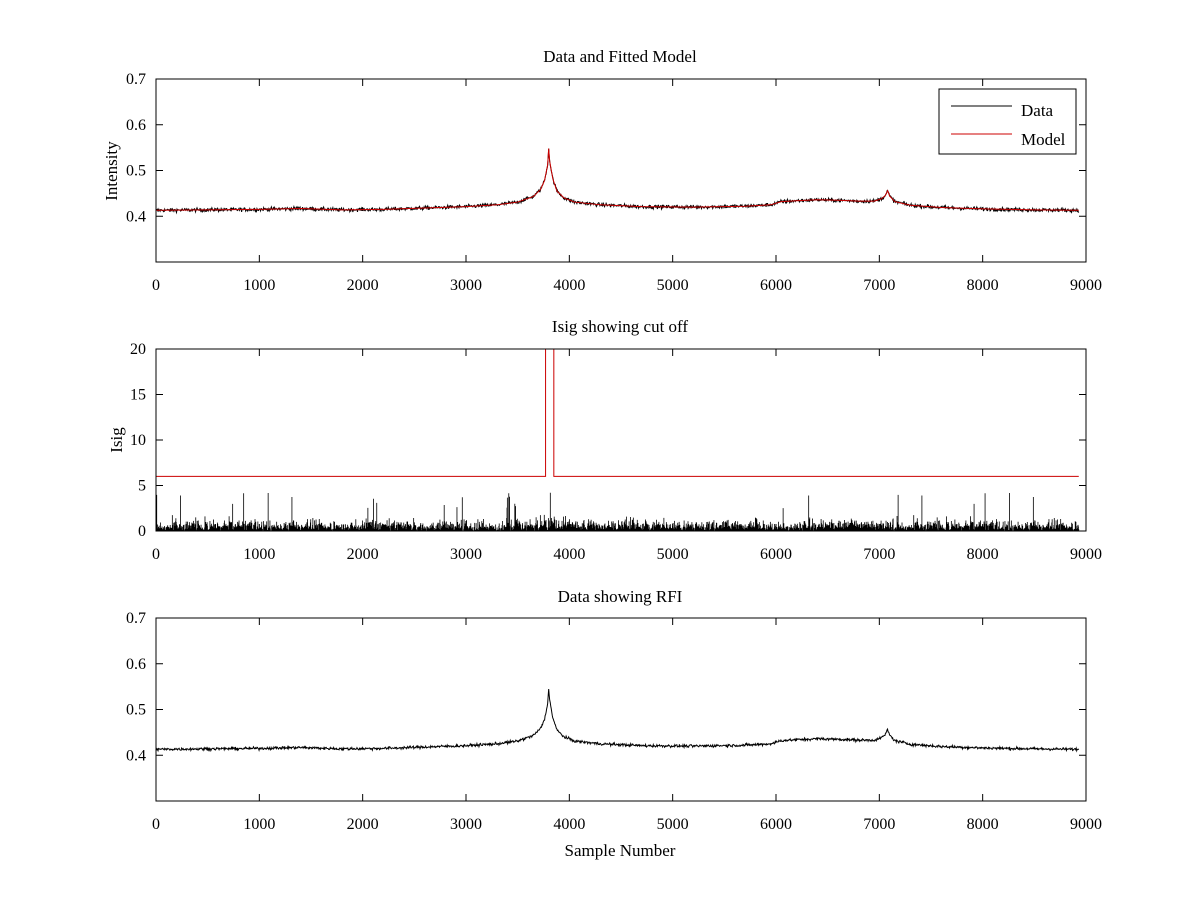 The width and height of the screenshot is (1200, 900). I want to click on legend: Data Model, so click(1007, 121).